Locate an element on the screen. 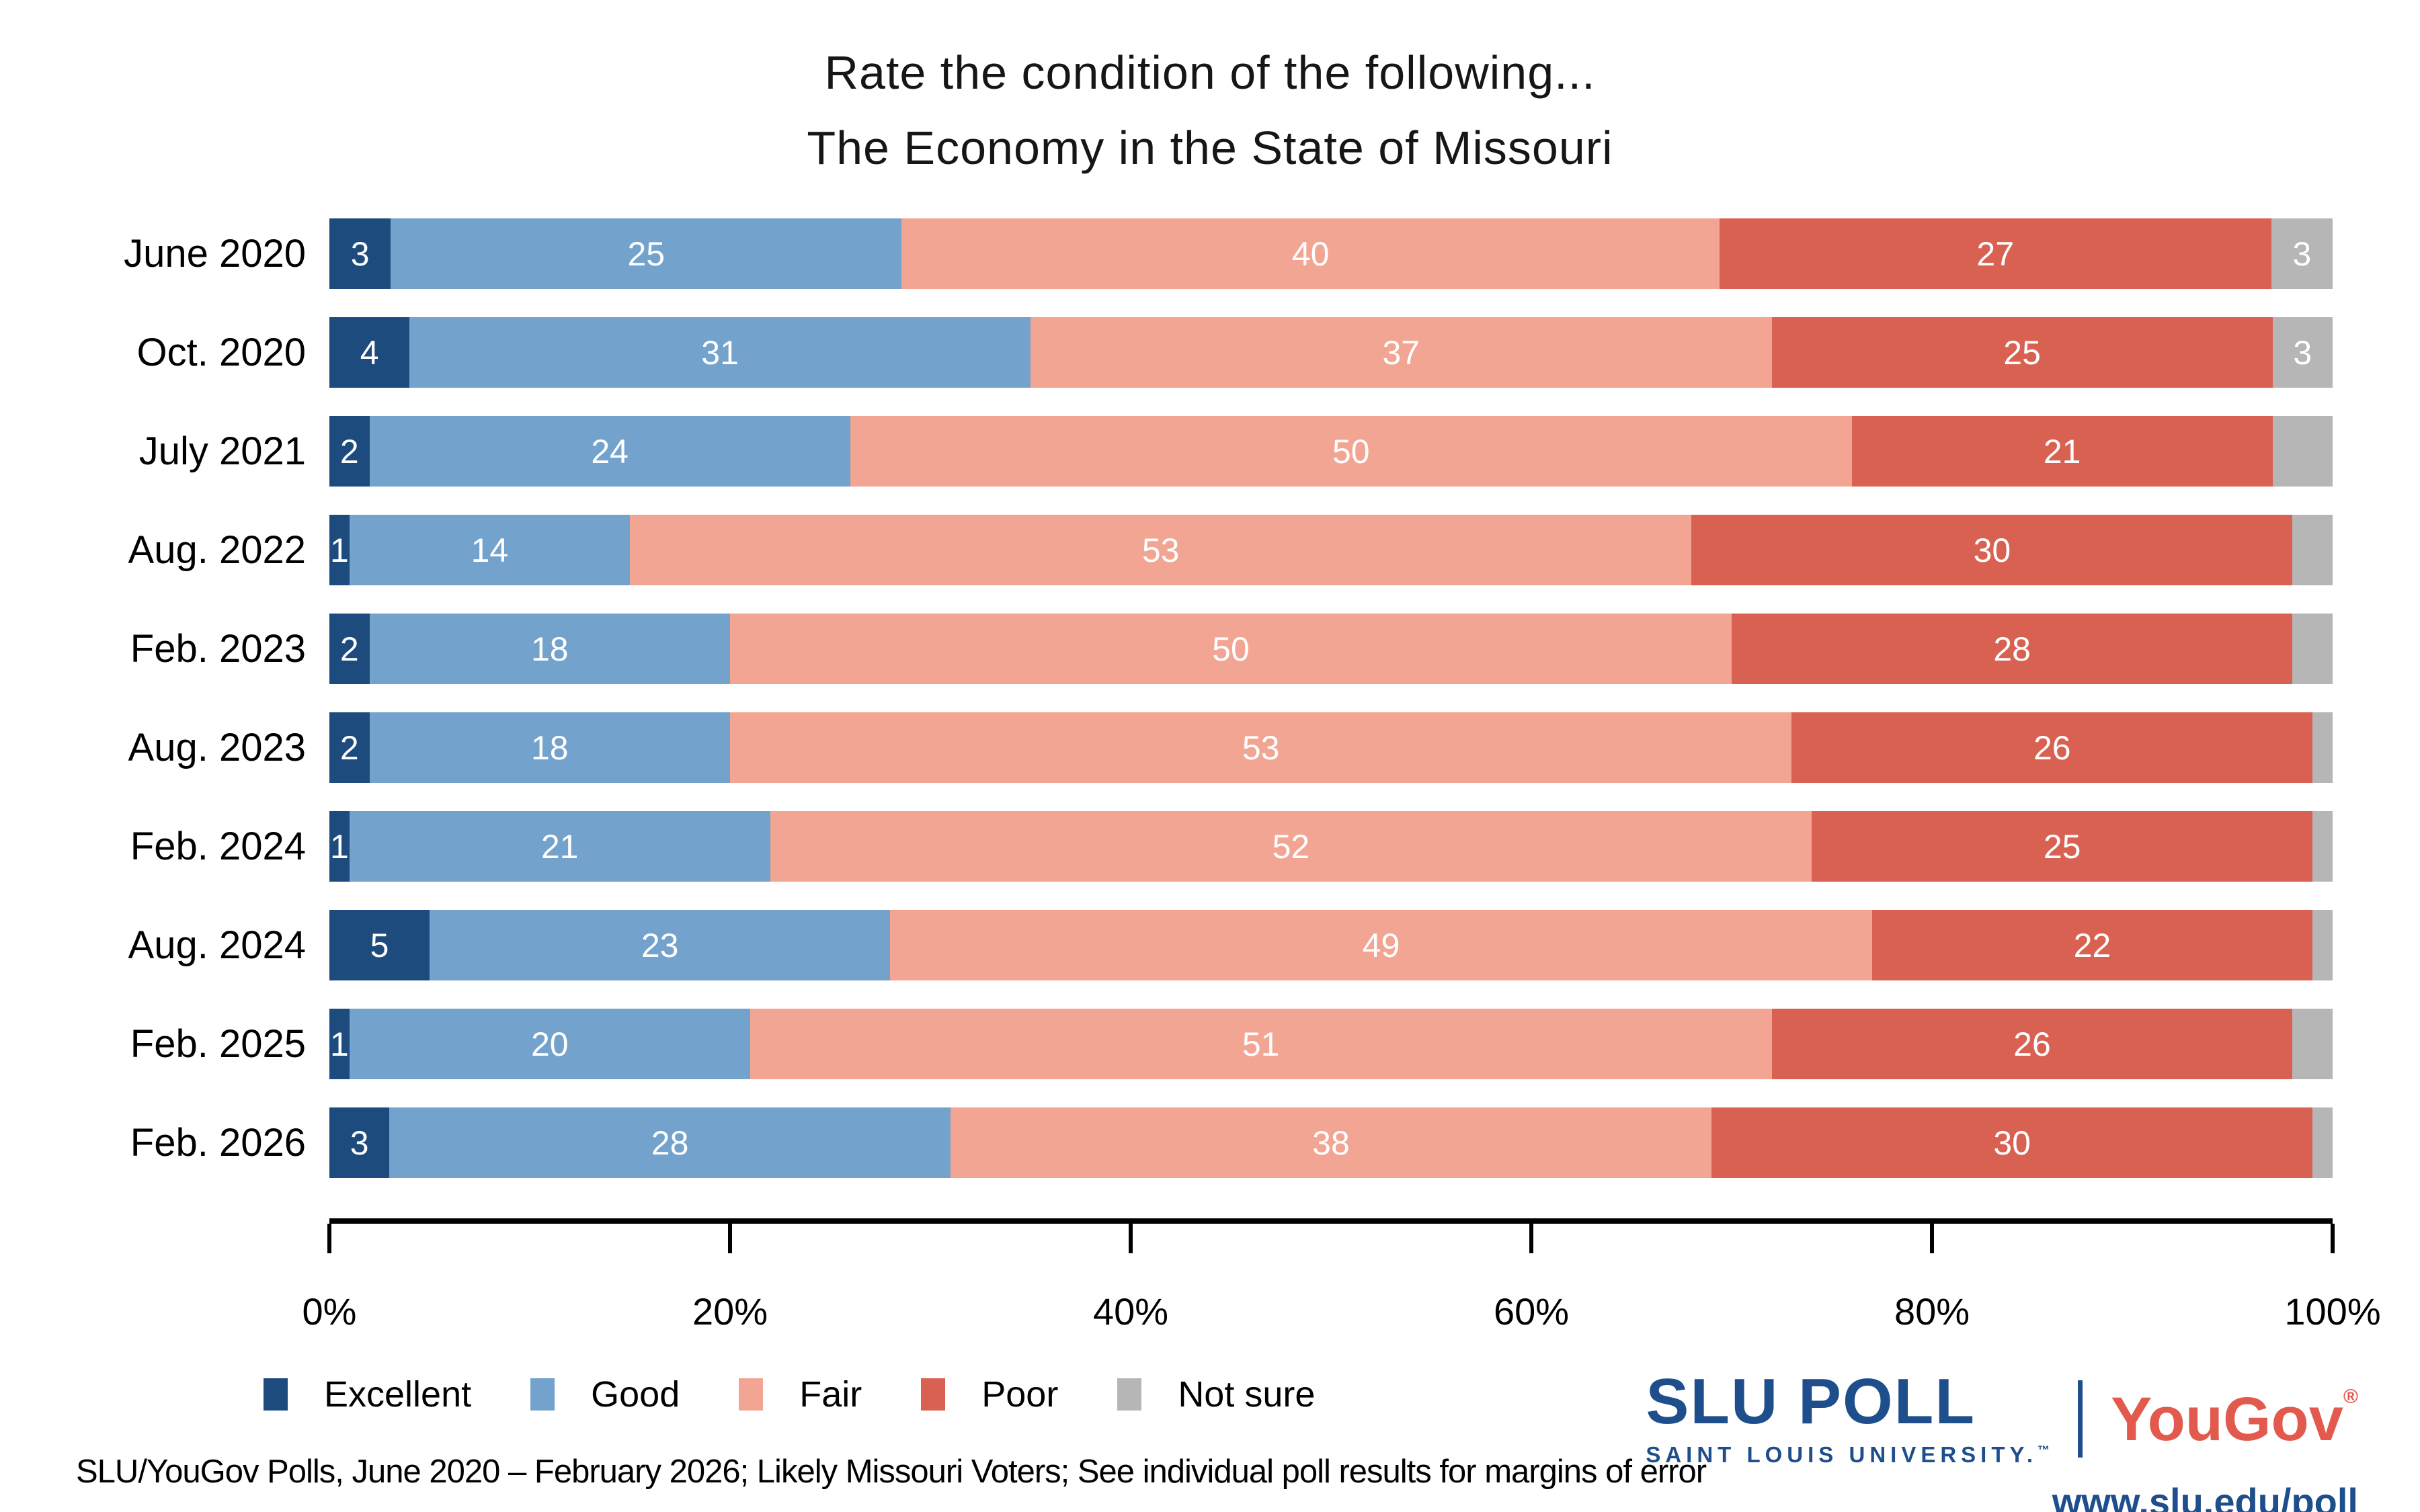 This screenshot has height=1512, width=2420. brand-divider is located at coordinates (2080, 1419).